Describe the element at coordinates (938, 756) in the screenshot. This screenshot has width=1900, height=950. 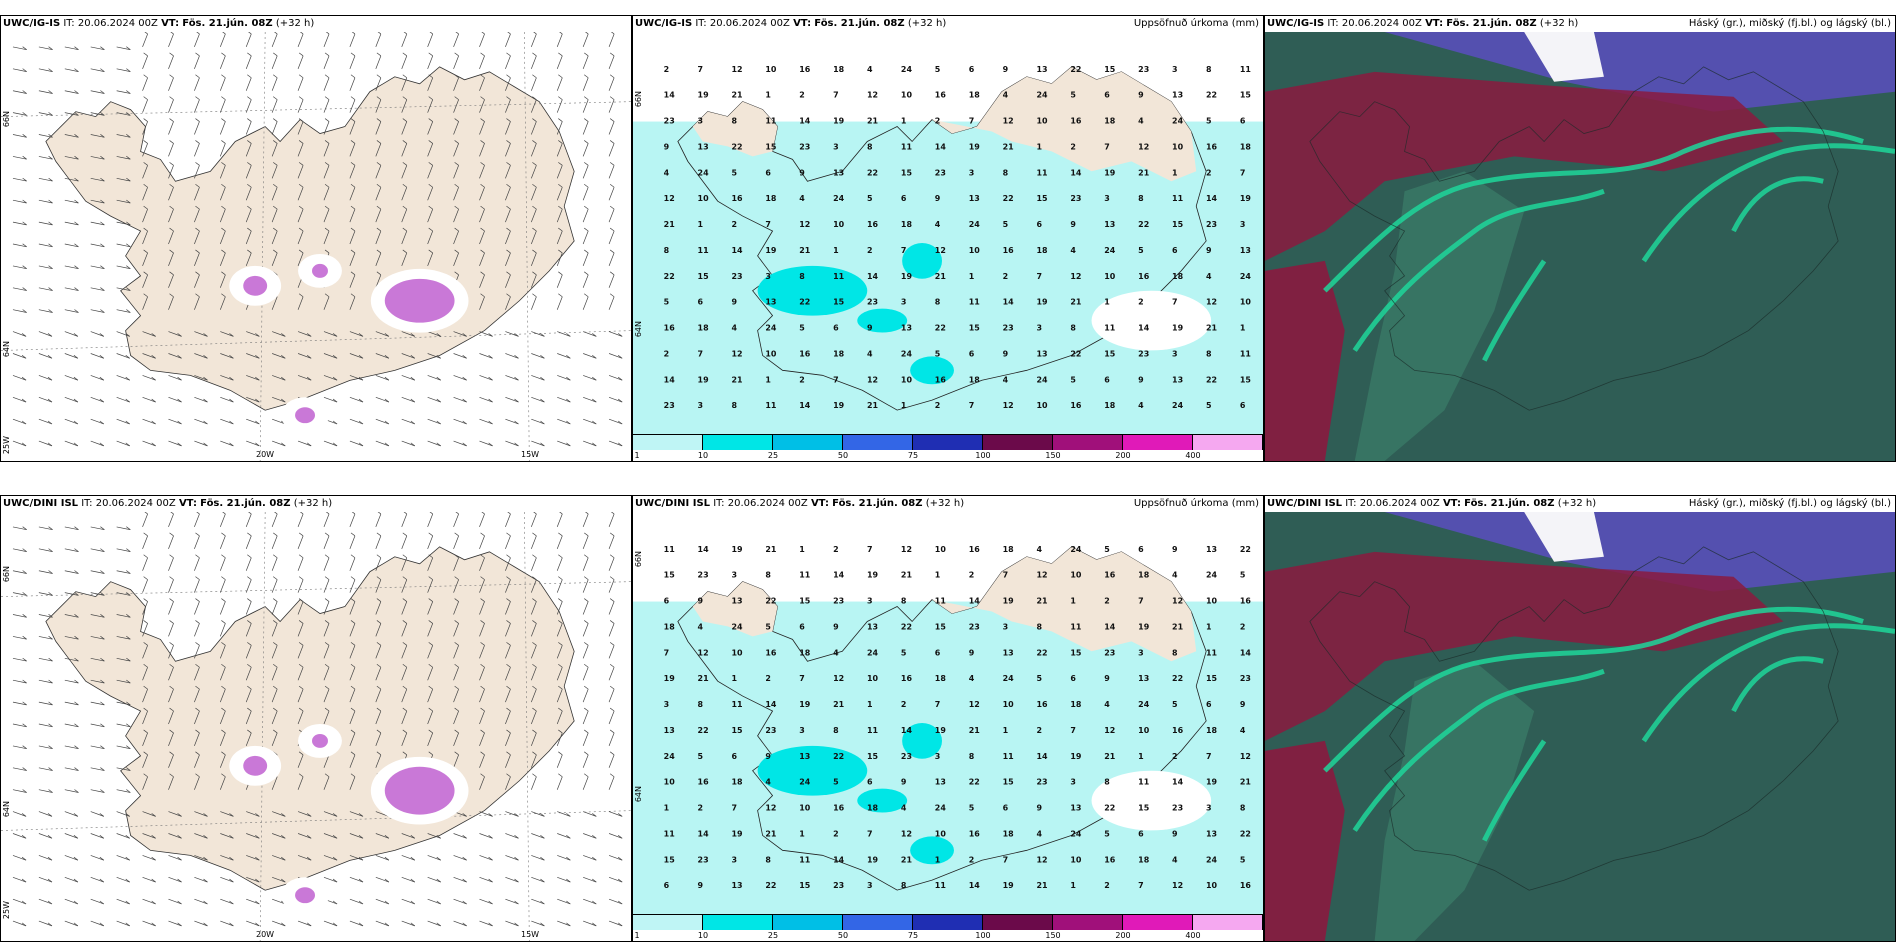
I see `precip-value: 3` at that location.